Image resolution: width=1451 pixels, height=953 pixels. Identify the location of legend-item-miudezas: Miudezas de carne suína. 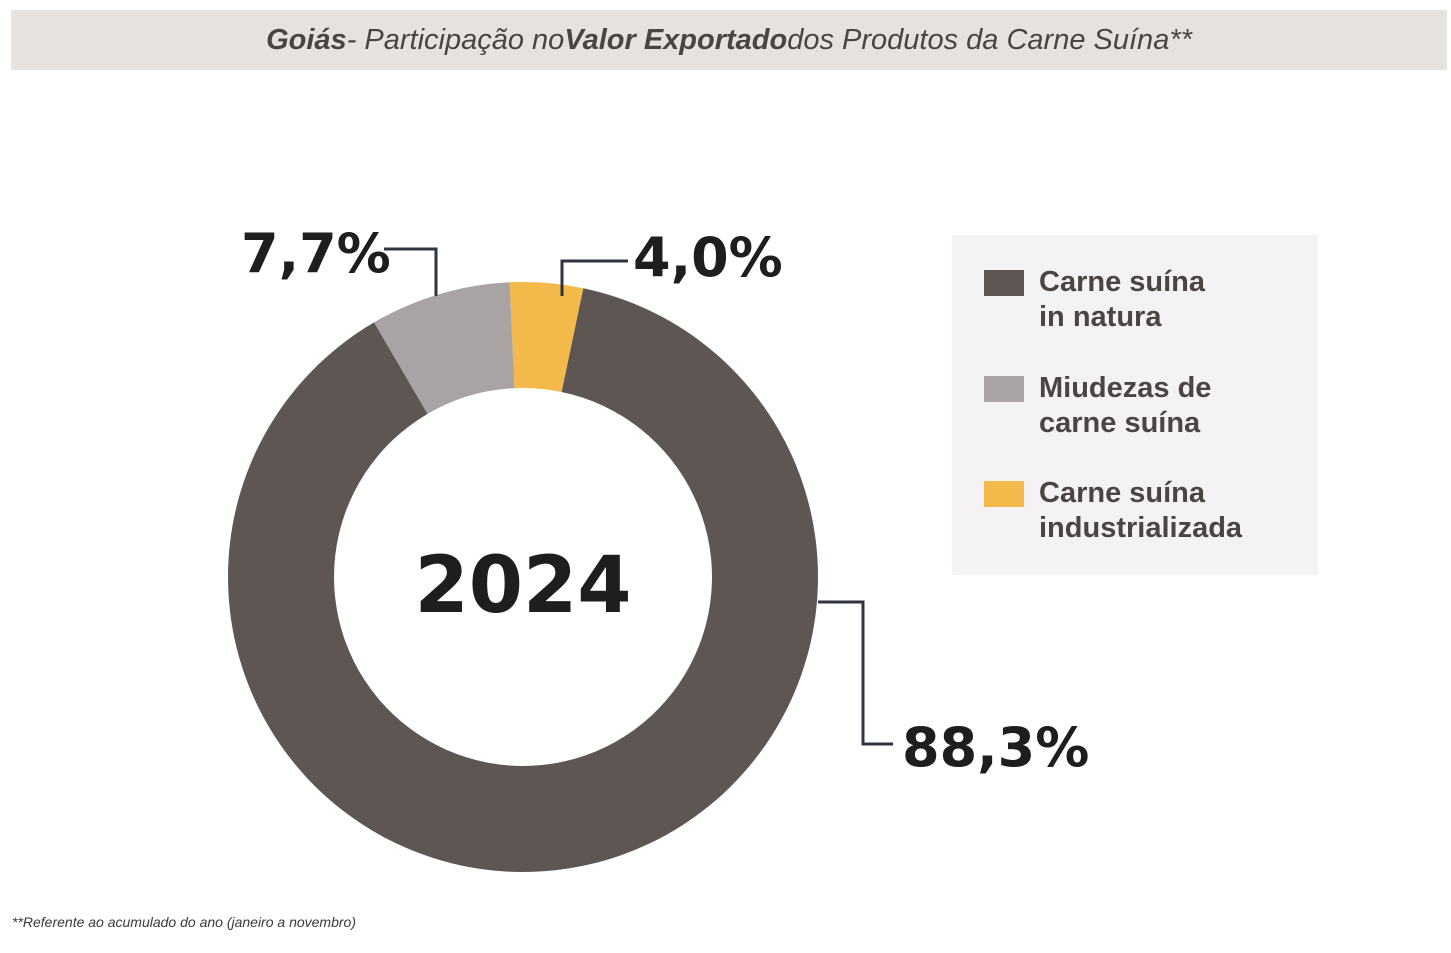
(1146, 406).